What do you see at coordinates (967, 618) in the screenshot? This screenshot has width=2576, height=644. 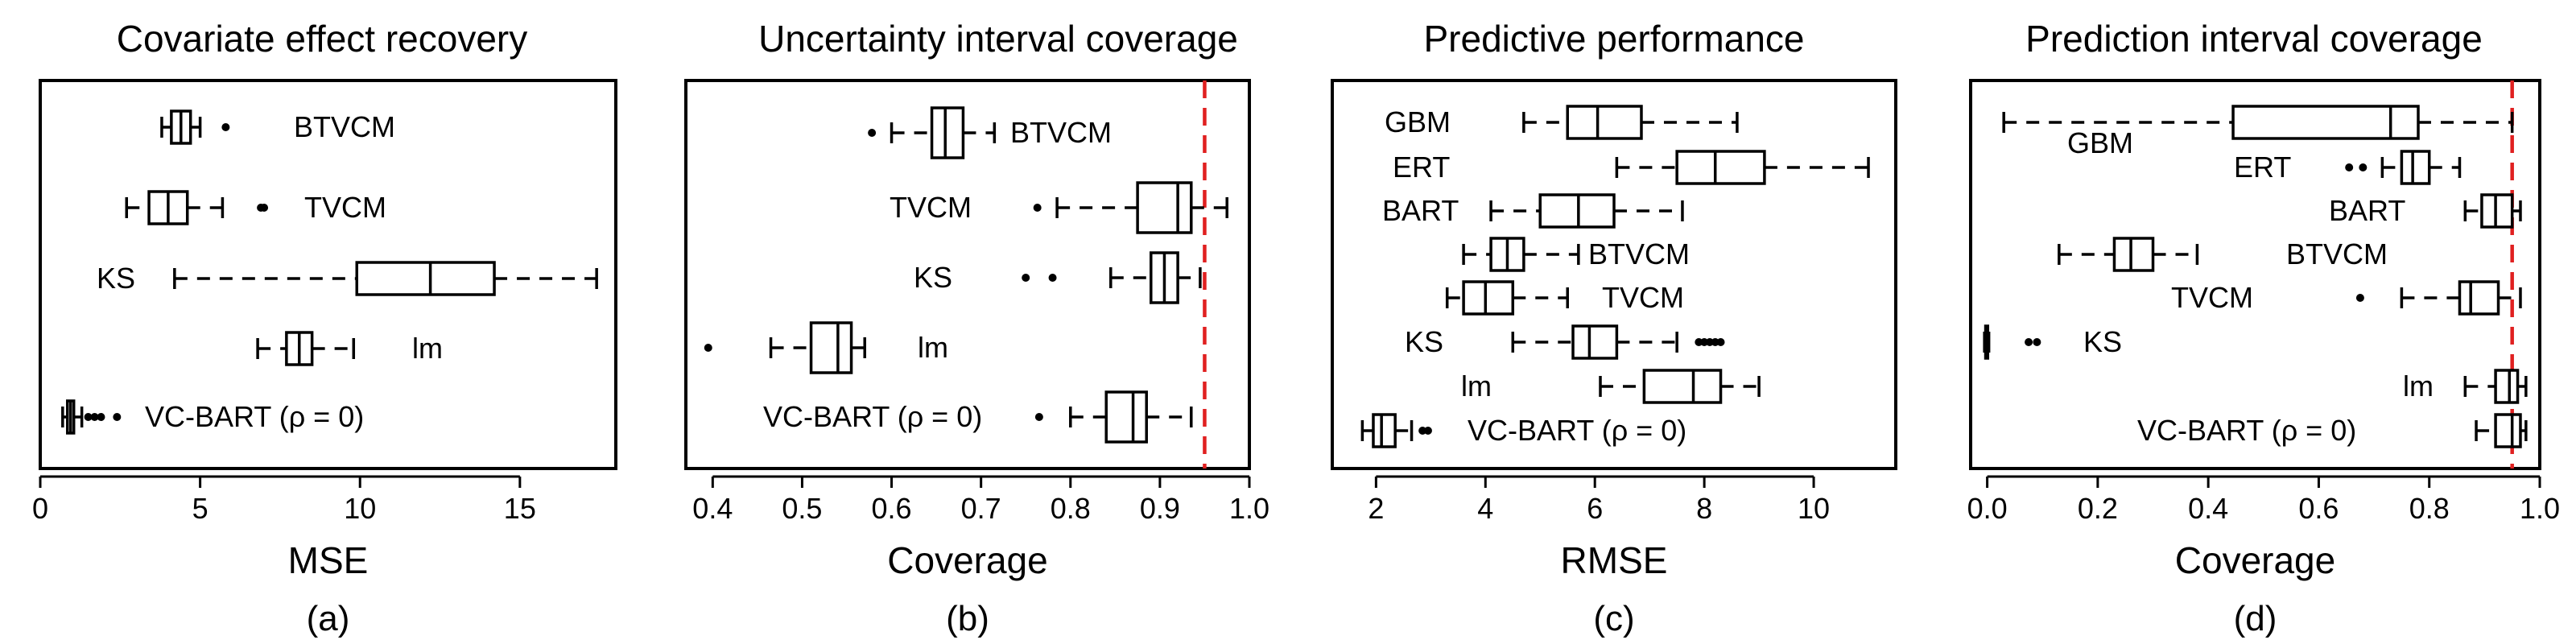 I see `panel-sublabel: (b)` at bounding box center [967, 618].